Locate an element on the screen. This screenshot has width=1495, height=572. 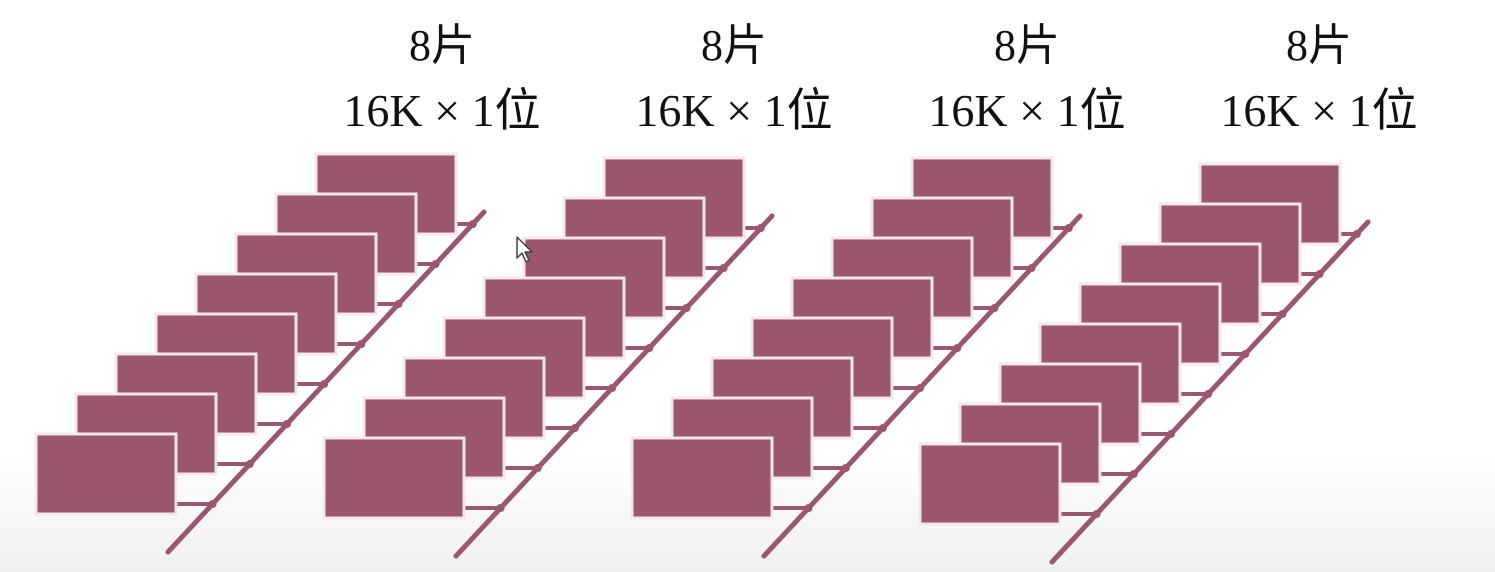
mouse-pointer-icon is located at coordinates (524, 249).